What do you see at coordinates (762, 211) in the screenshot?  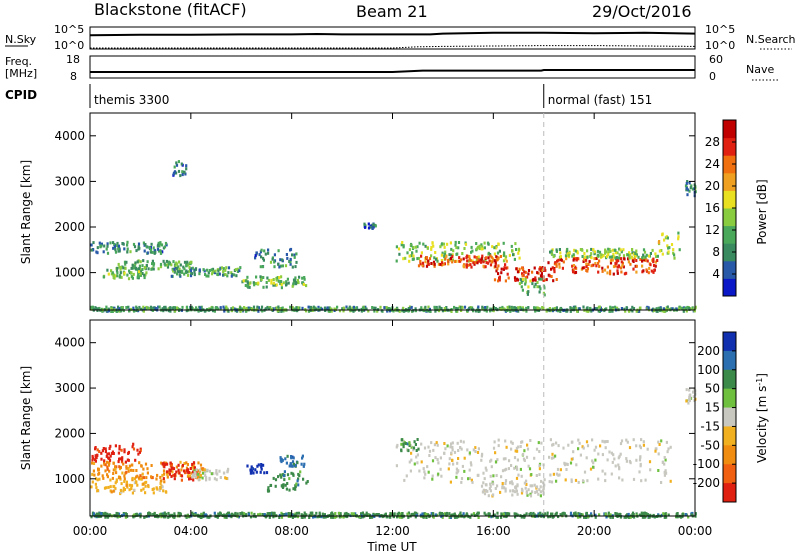 I see `power-colorbar-label: Power [dB]` at bounding box center [762, 211].